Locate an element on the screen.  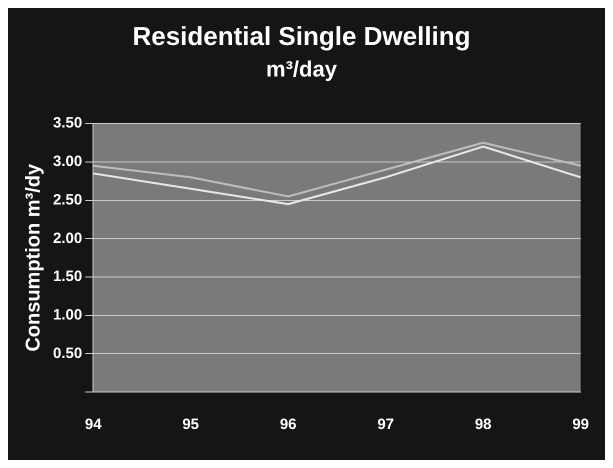
y-tick-label: 3.50 is located at coordinates (67, 123).